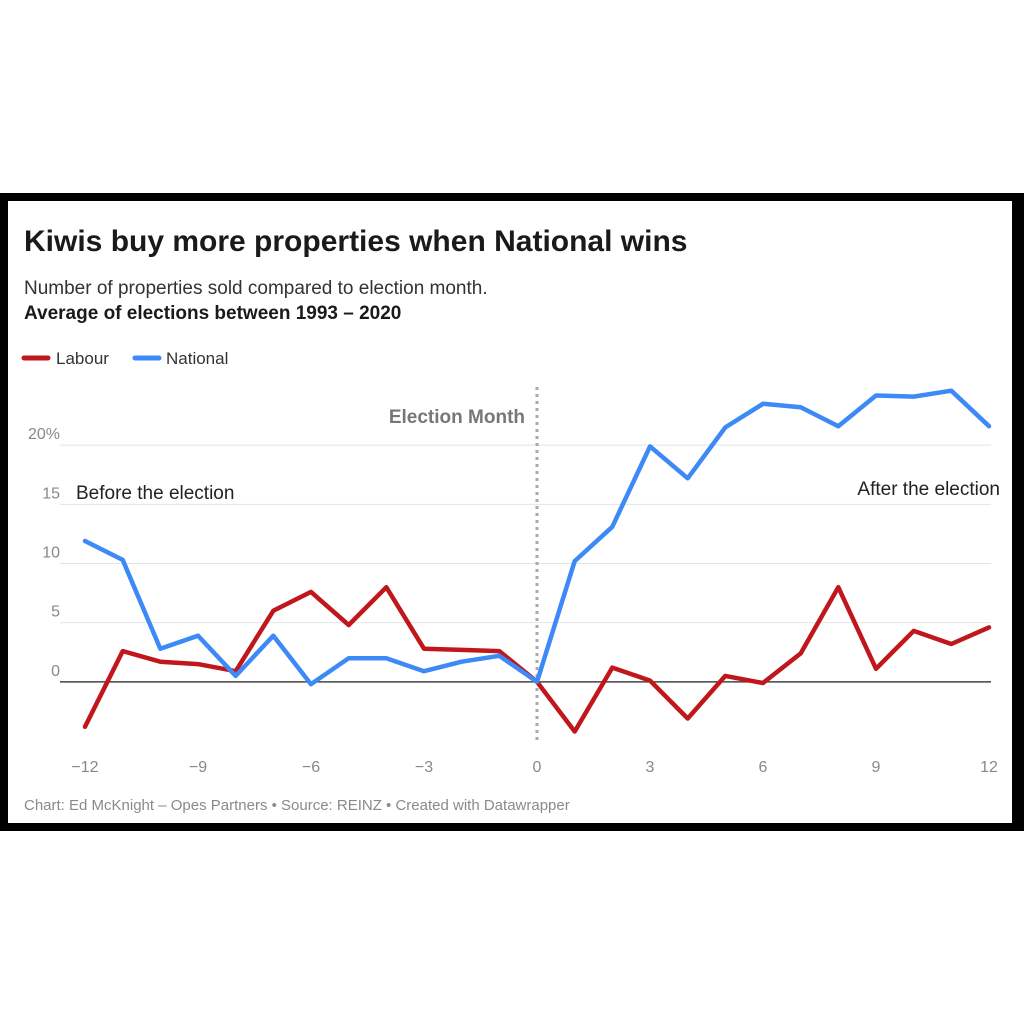  Describe the element at coordinates (650, 767) in the screenshot. I see `x-tick-label: 3` at that location.